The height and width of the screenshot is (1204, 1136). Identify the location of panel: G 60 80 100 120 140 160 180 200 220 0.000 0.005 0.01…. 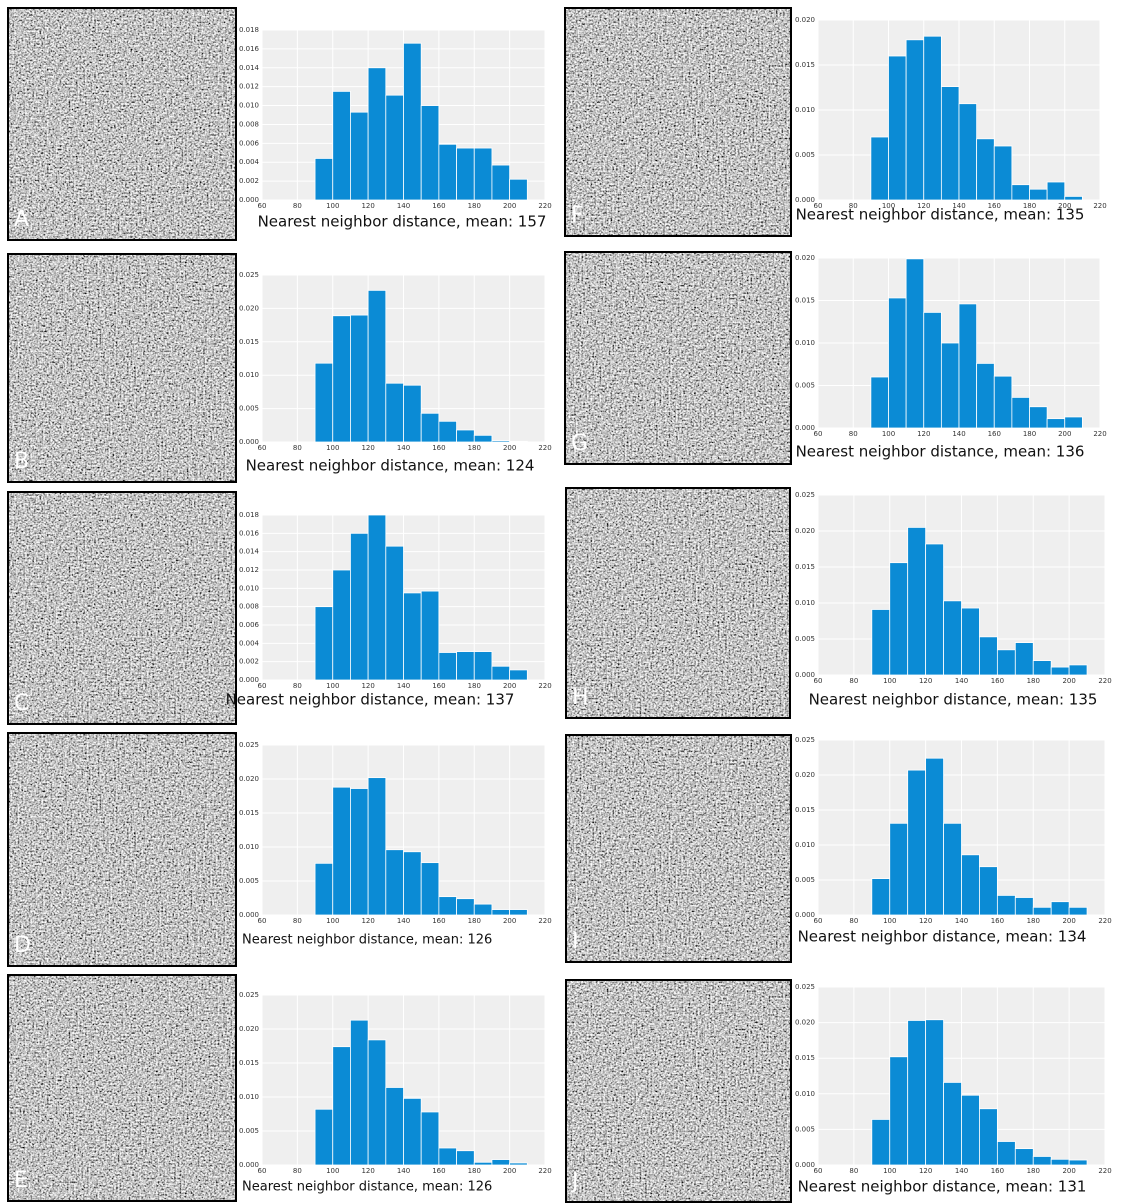
(835, 358).